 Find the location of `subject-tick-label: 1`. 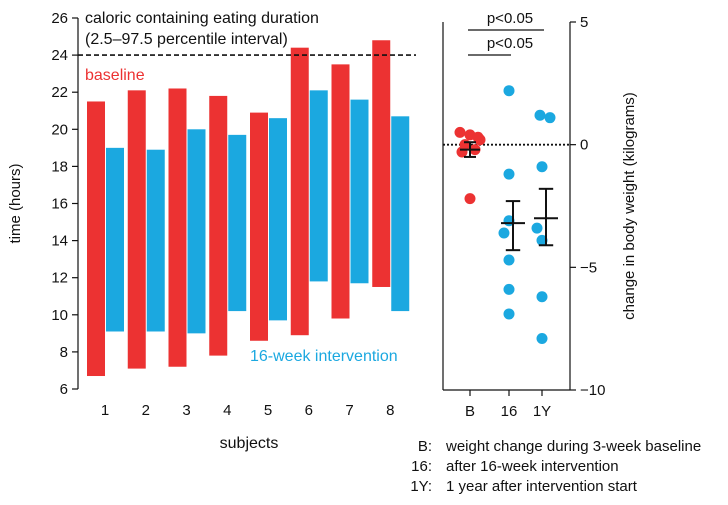

subject-tick-label: 1 is located at coordinates (105, 410).